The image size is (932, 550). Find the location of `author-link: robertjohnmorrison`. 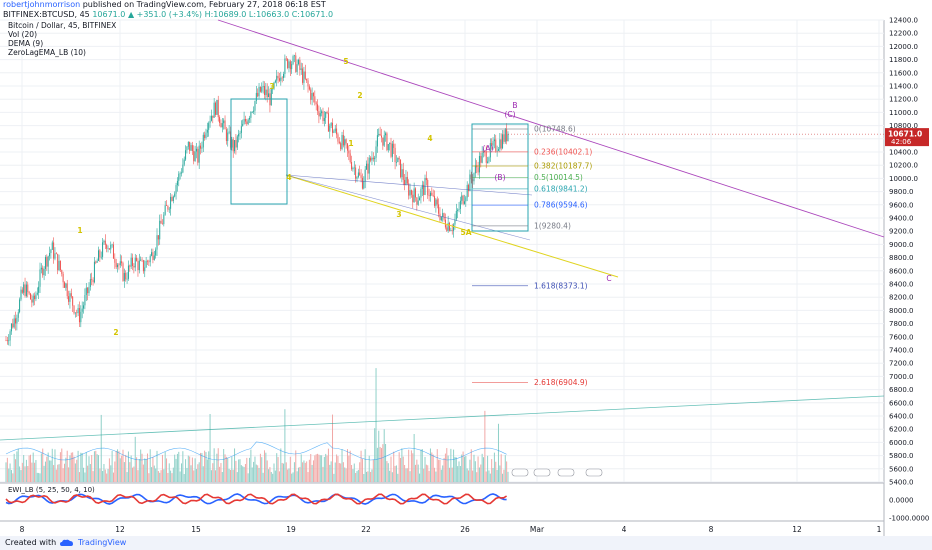

author-link: robertjohnmorrison is located at coordinates (42, 4).